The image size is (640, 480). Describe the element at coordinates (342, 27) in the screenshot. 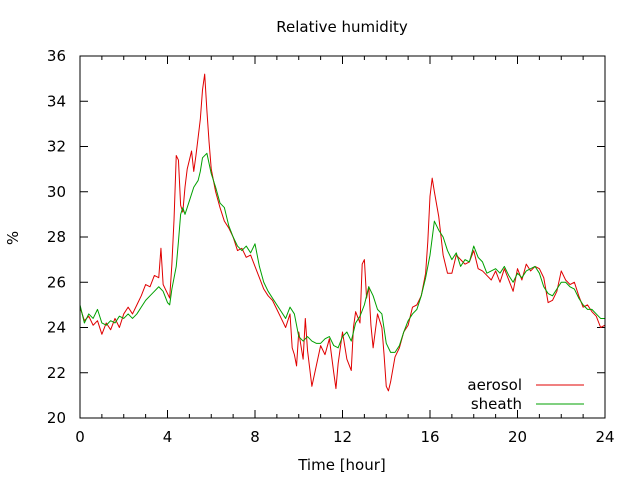

I see `chart-title: Relative humidity` at that location.